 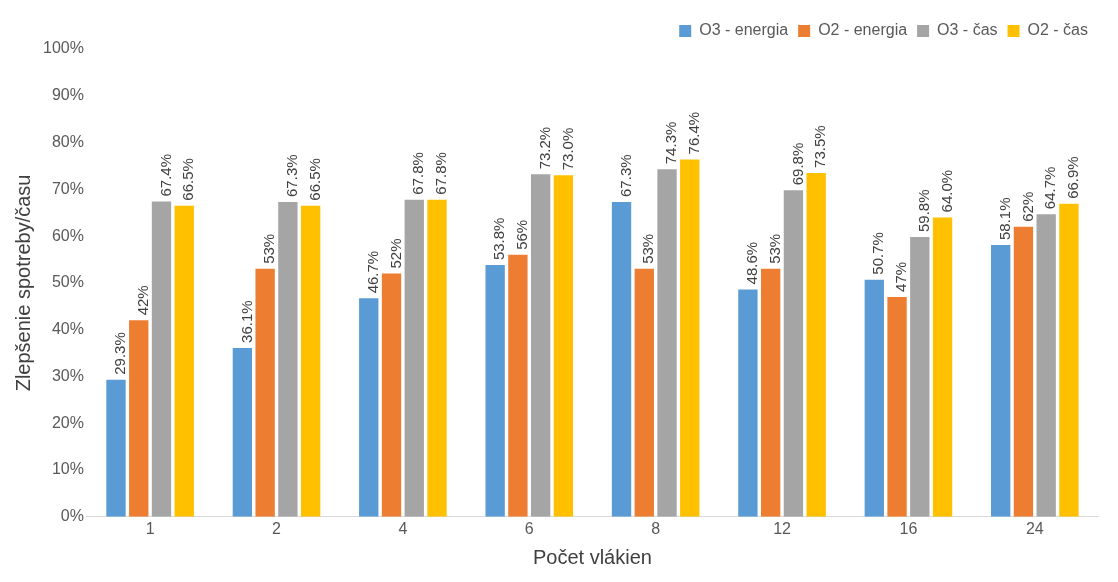 I want to click on data-label: 42%, so click(x=142, y=300).